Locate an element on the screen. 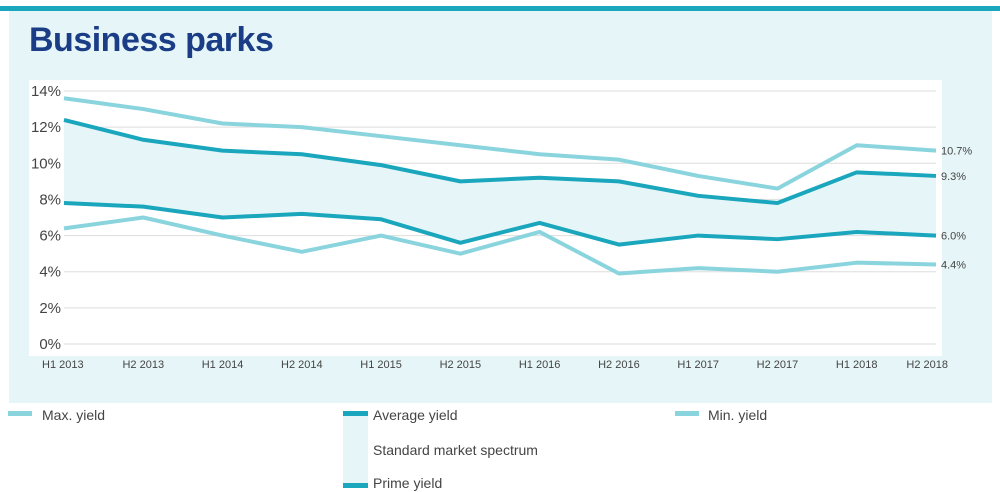  y-tick-label: 12% is located at coordinates (46, 127).